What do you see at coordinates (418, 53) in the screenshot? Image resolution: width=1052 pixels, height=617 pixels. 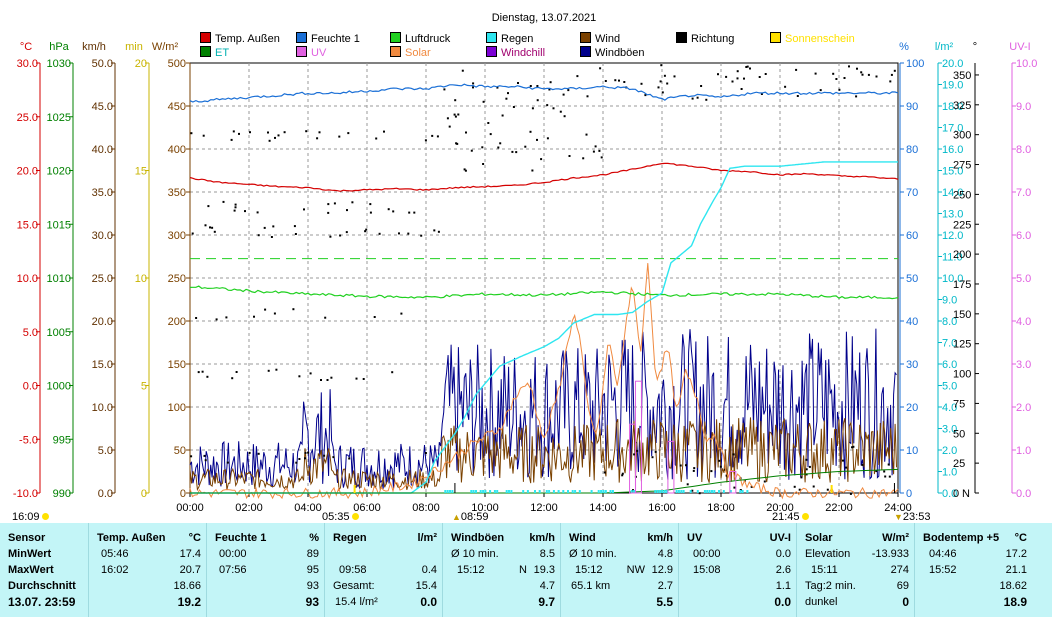 I see `legend-label: Solar` at bounding box center [418, 53].